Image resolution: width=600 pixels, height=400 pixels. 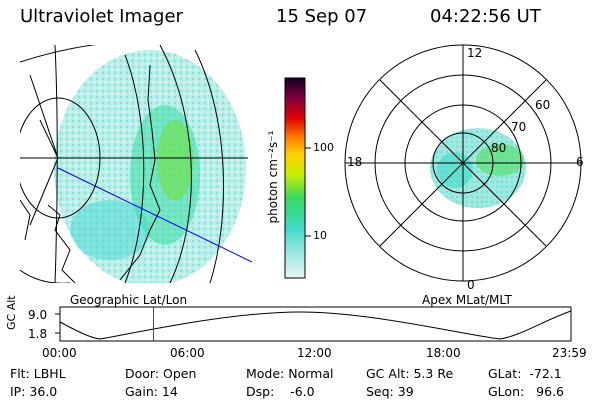 What do you see at coordinates (38, 334) in the screenshot?
I see `altitude-ytick-1-8: 1.8` at bounding box center [38, 334].